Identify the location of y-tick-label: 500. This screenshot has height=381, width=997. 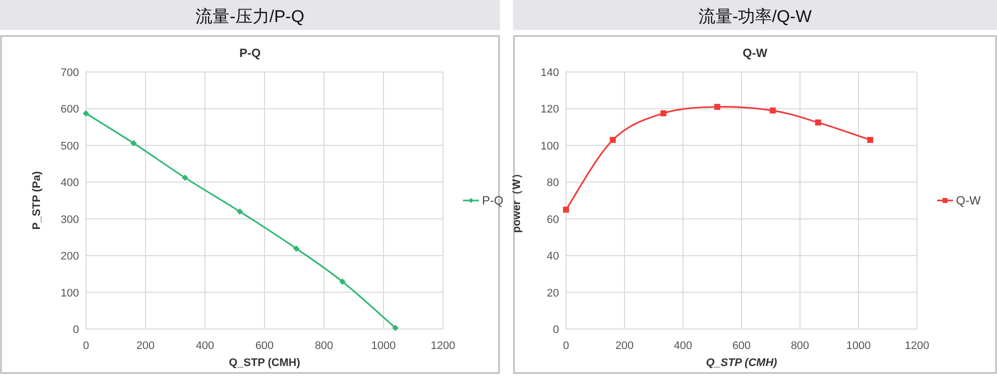
(69, 146).